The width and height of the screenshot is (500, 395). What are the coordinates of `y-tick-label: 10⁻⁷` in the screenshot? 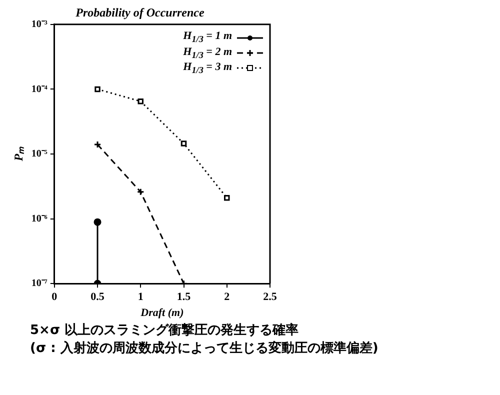 It's located at (39, 284).